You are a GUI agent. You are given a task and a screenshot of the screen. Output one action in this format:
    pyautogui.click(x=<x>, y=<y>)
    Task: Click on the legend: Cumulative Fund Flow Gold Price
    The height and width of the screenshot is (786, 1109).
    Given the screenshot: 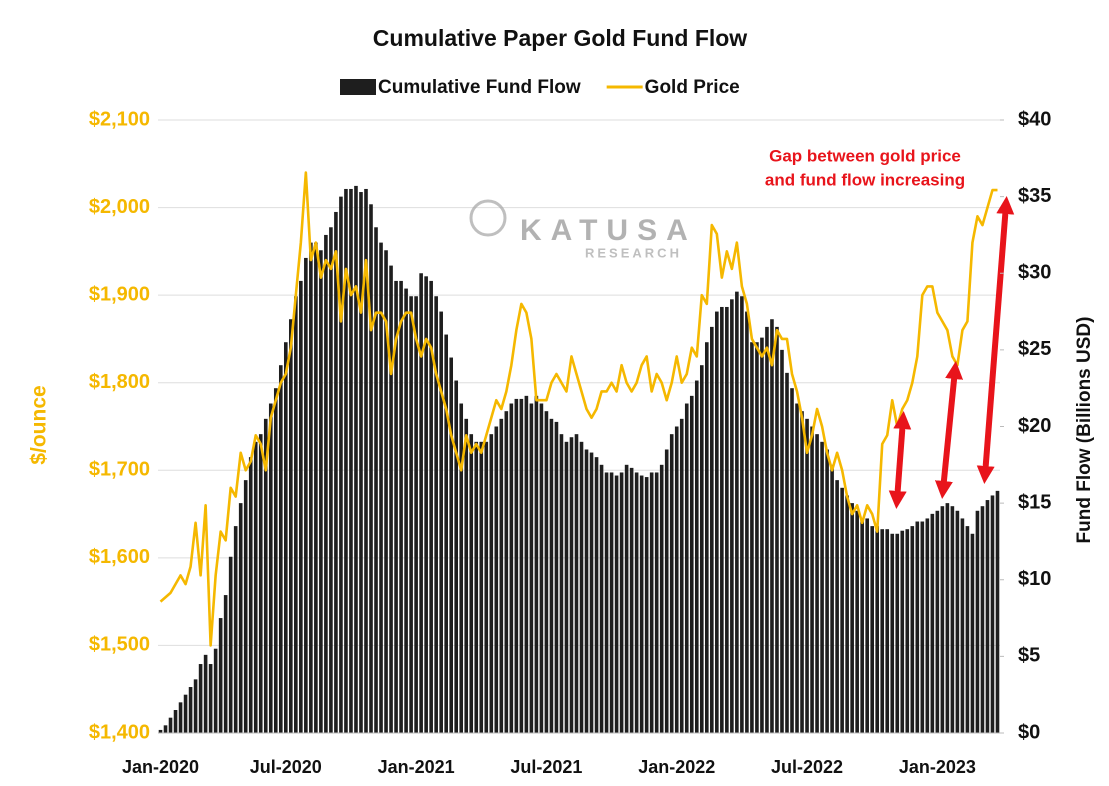 What is the action you would take?
    pyautogui.click(x=540, y=87)
    